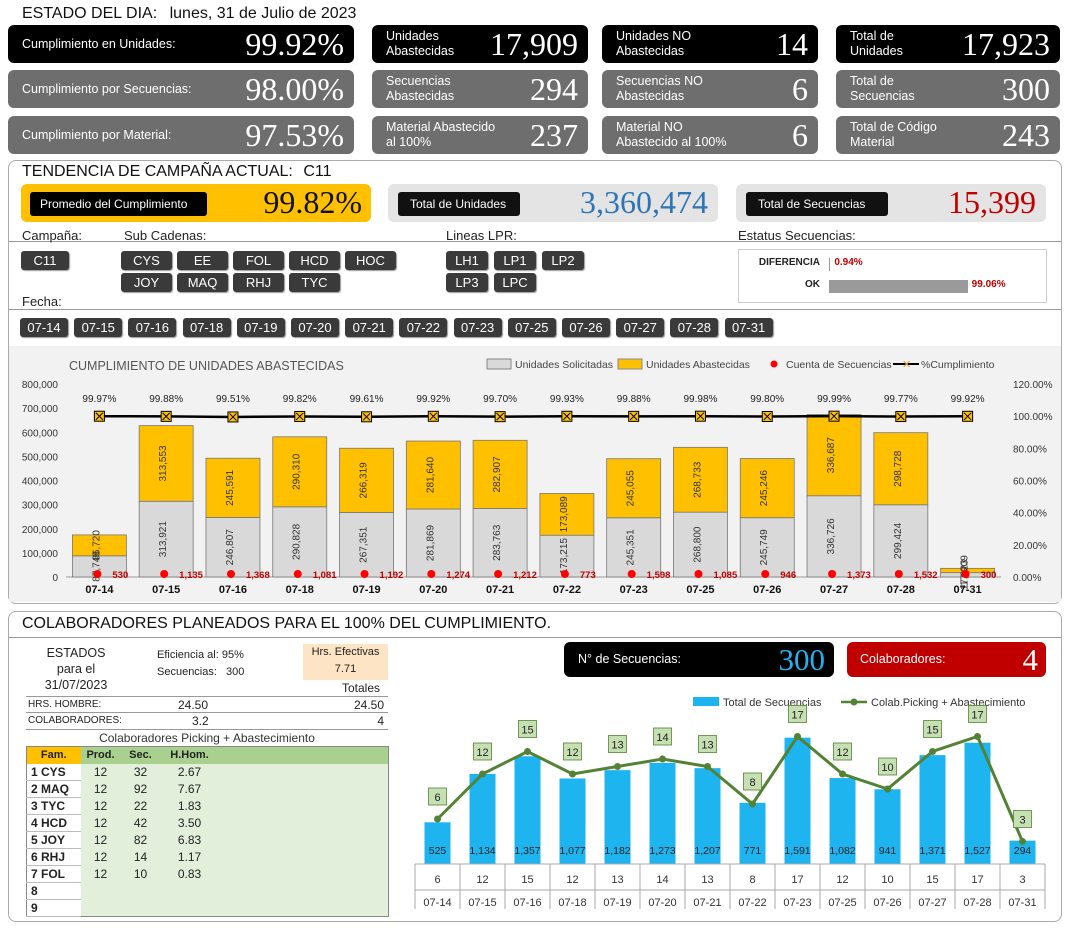  I want to click on slicer-fecha-07-19: 07-19, so click(260, 327).